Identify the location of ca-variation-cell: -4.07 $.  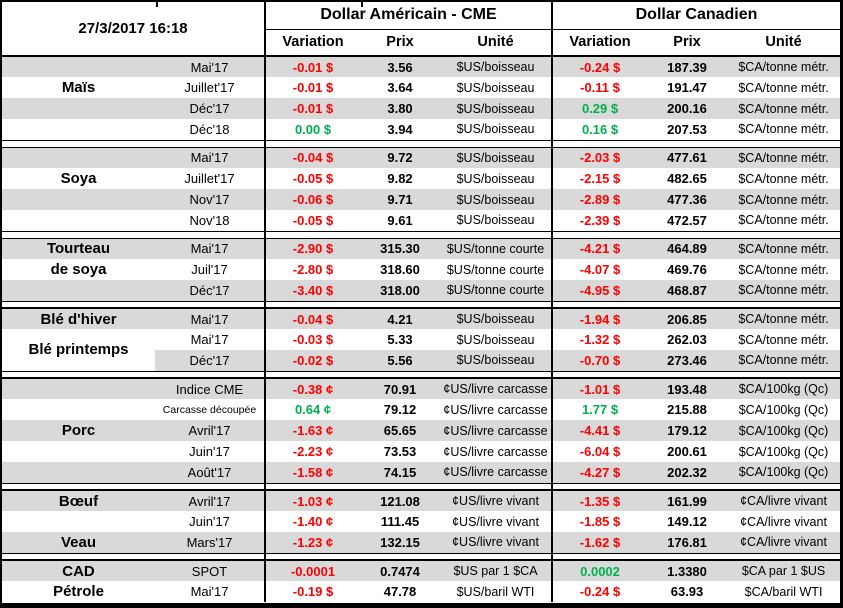
(599, 269).